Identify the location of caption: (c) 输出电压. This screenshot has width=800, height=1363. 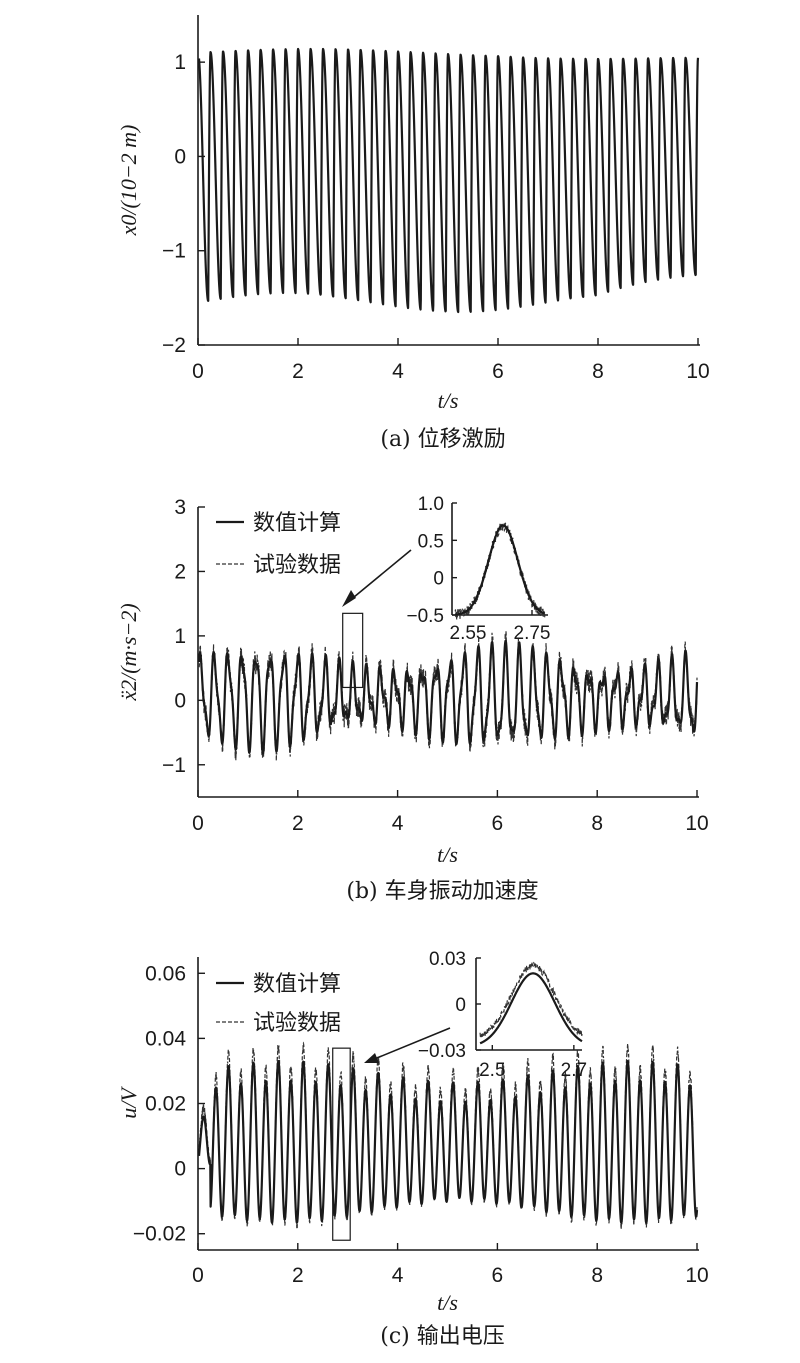
(442, 1336).